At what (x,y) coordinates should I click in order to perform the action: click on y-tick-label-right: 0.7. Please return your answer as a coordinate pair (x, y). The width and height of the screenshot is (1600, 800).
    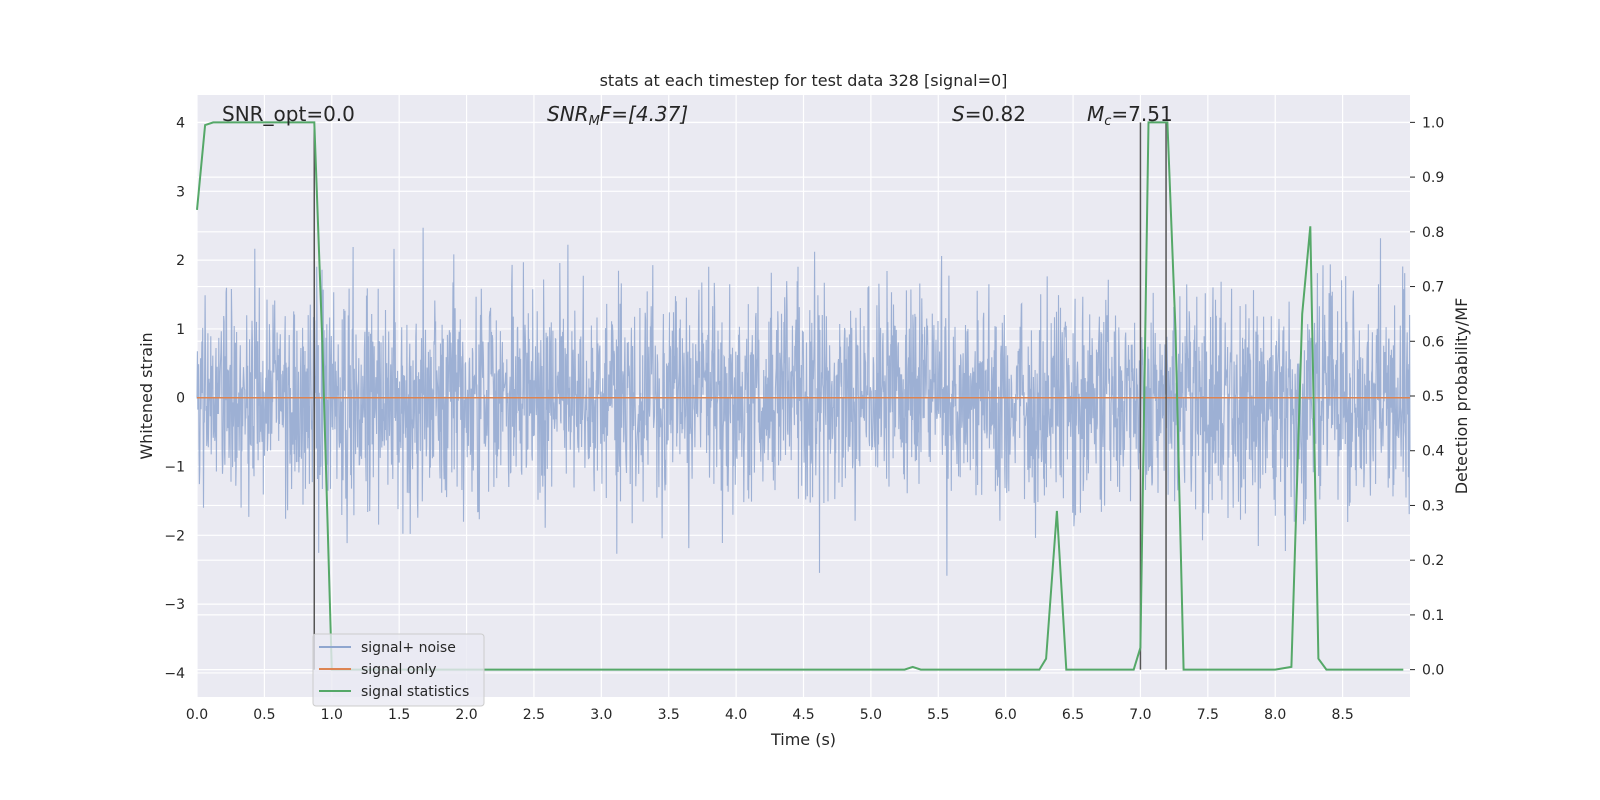
    Looking at the image, I should click on (1433, 288).